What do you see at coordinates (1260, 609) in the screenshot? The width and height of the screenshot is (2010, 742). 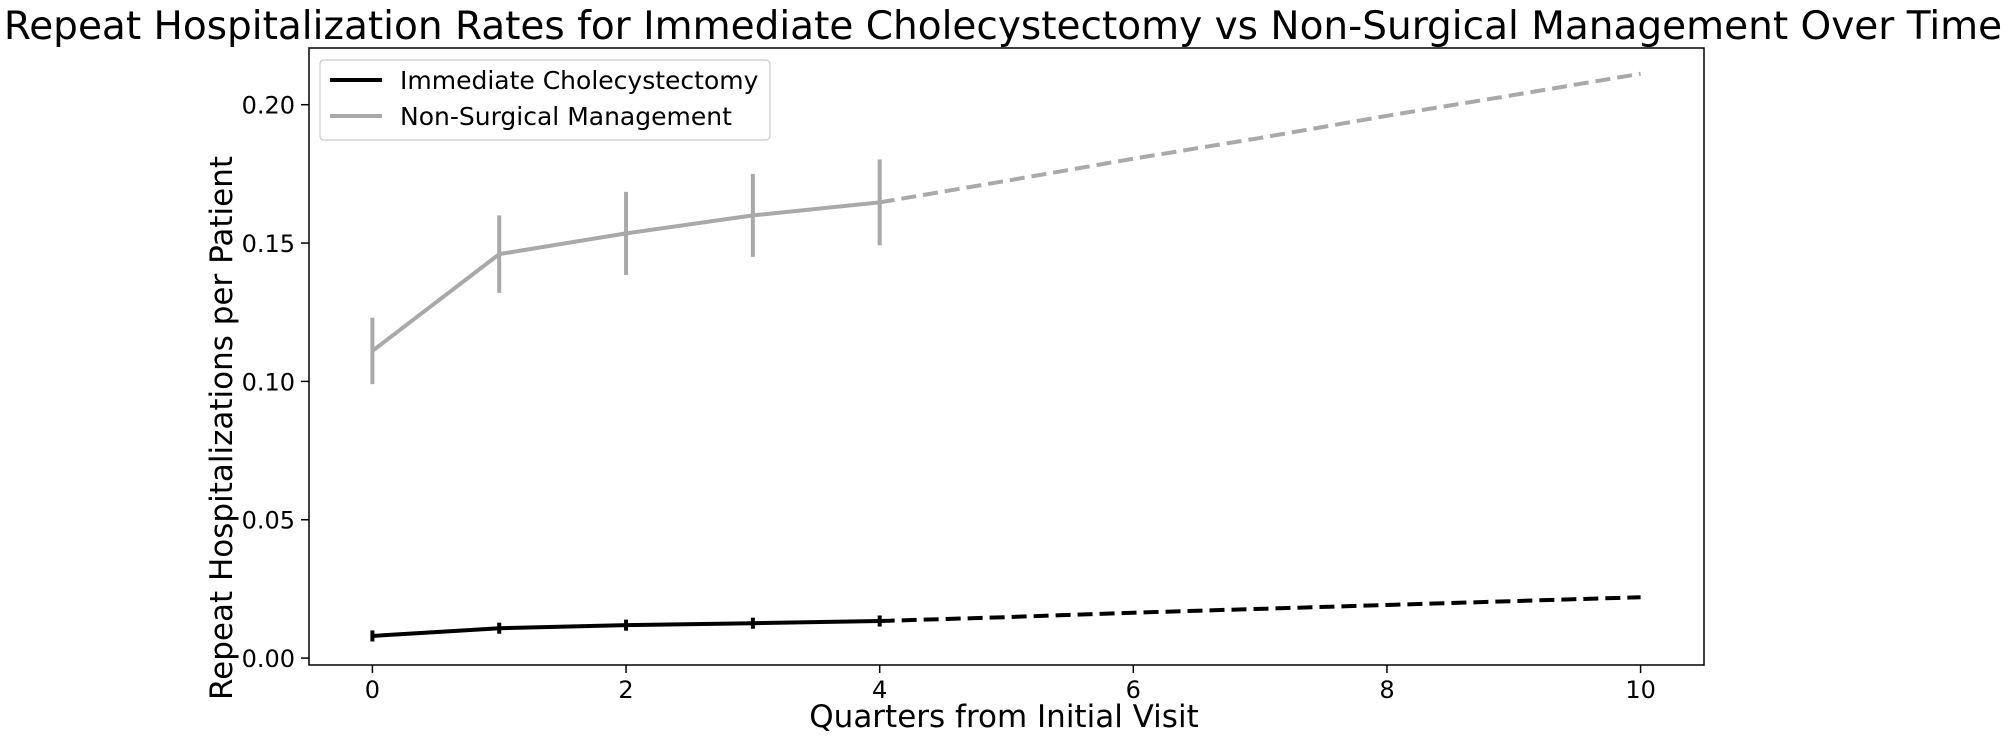 I see `series-line-immediate-cholecystectomy-projected` at bounding box center [1260, 609].